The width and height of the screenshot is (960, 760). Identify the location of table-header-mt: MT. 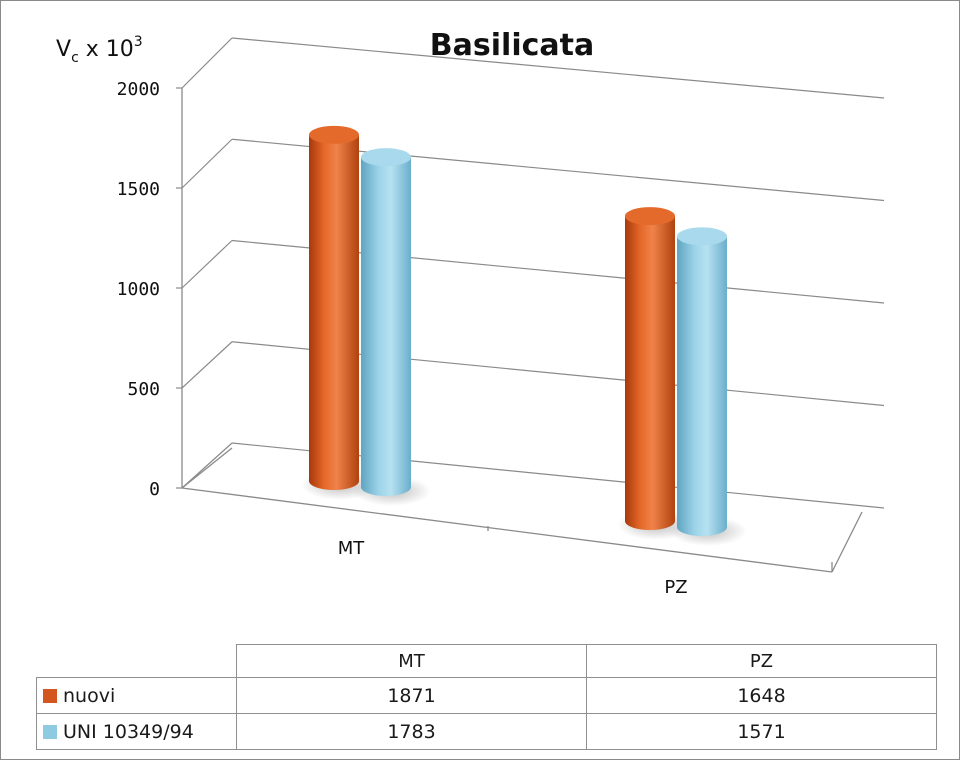
(411, 661).